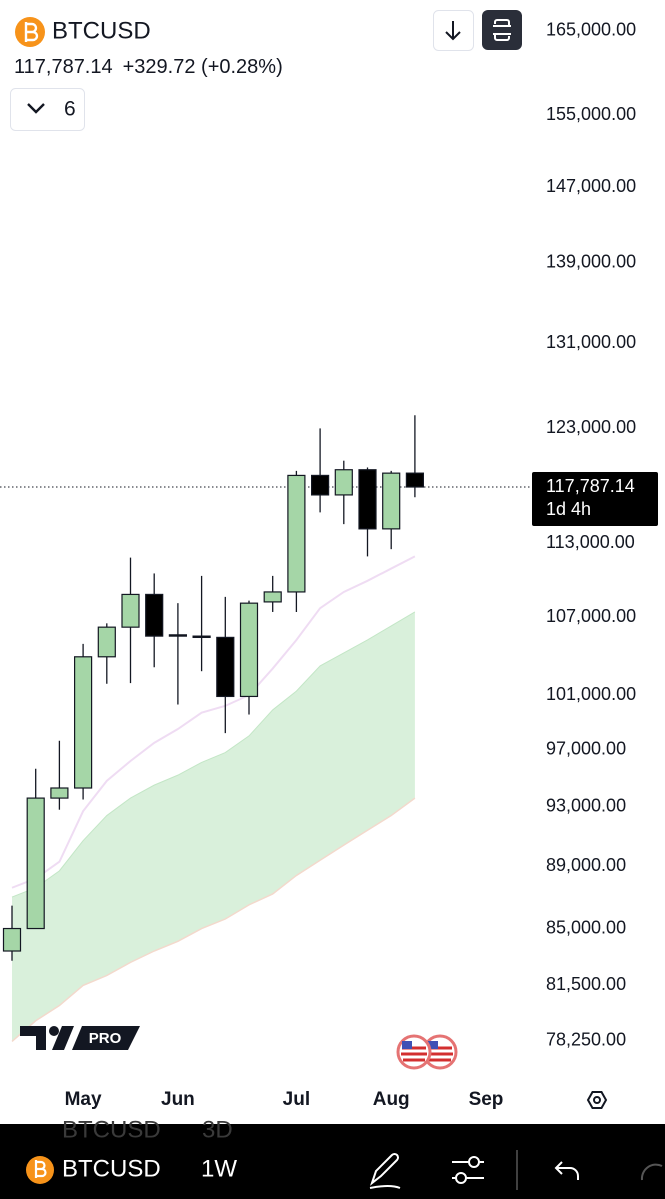 Image resolution: width=665 pixels, height=1199 pixels. I want to click on logo-slash, so click(63, 1038).